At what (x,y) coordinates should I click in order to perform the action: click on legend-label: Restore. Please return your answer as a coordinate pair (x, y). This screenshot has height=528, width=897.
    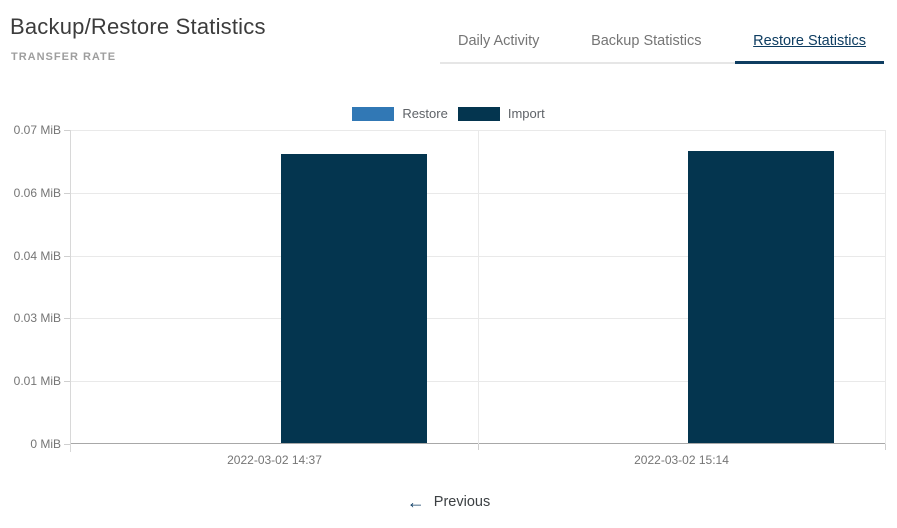
    Looking at the image, I should click on (425, 113).